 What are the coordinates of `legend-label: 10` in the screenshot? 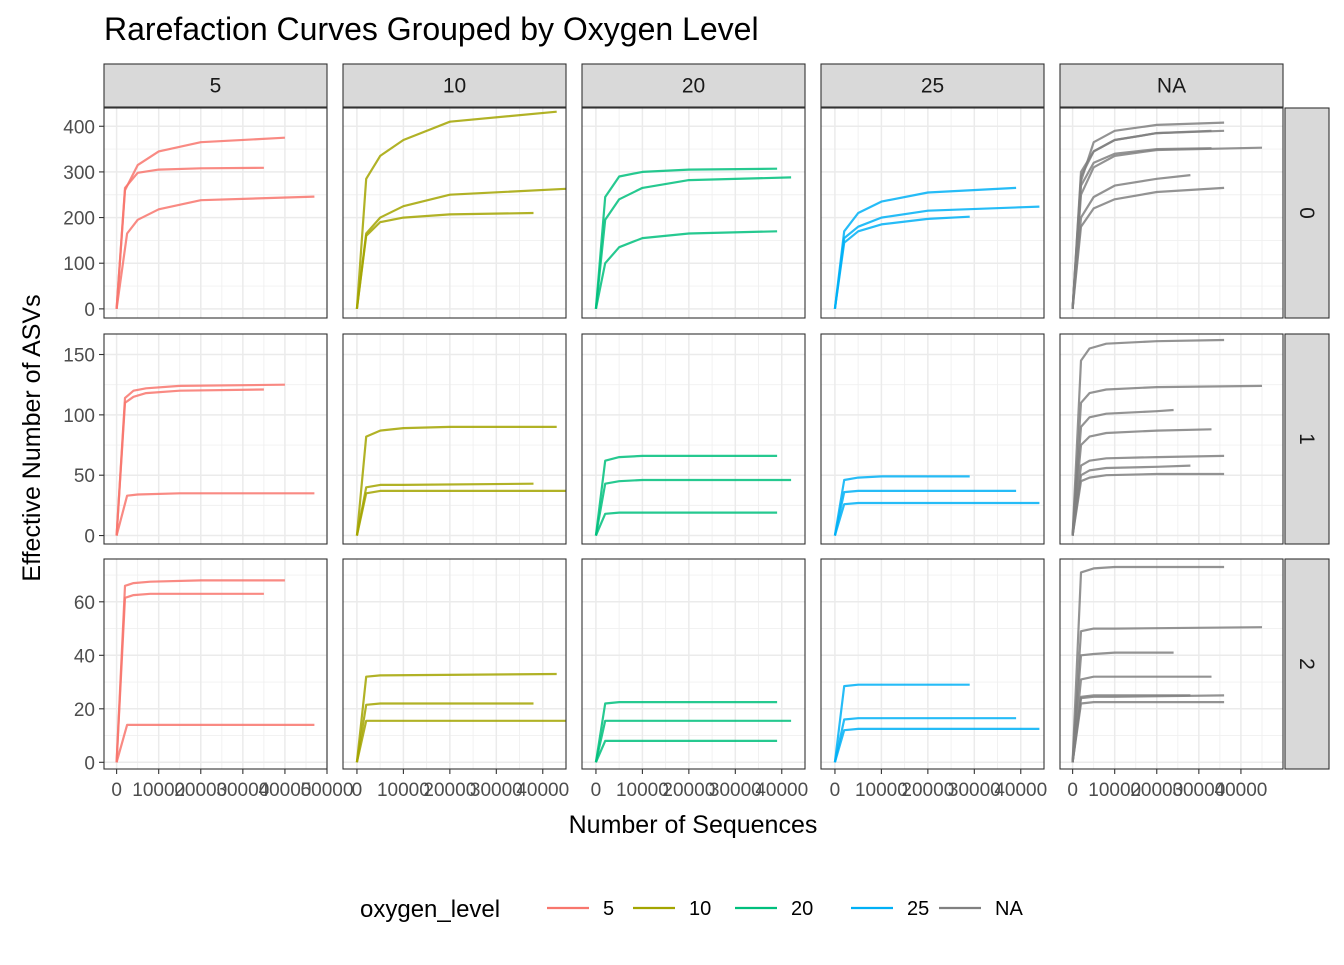 It's located at (700, 909).